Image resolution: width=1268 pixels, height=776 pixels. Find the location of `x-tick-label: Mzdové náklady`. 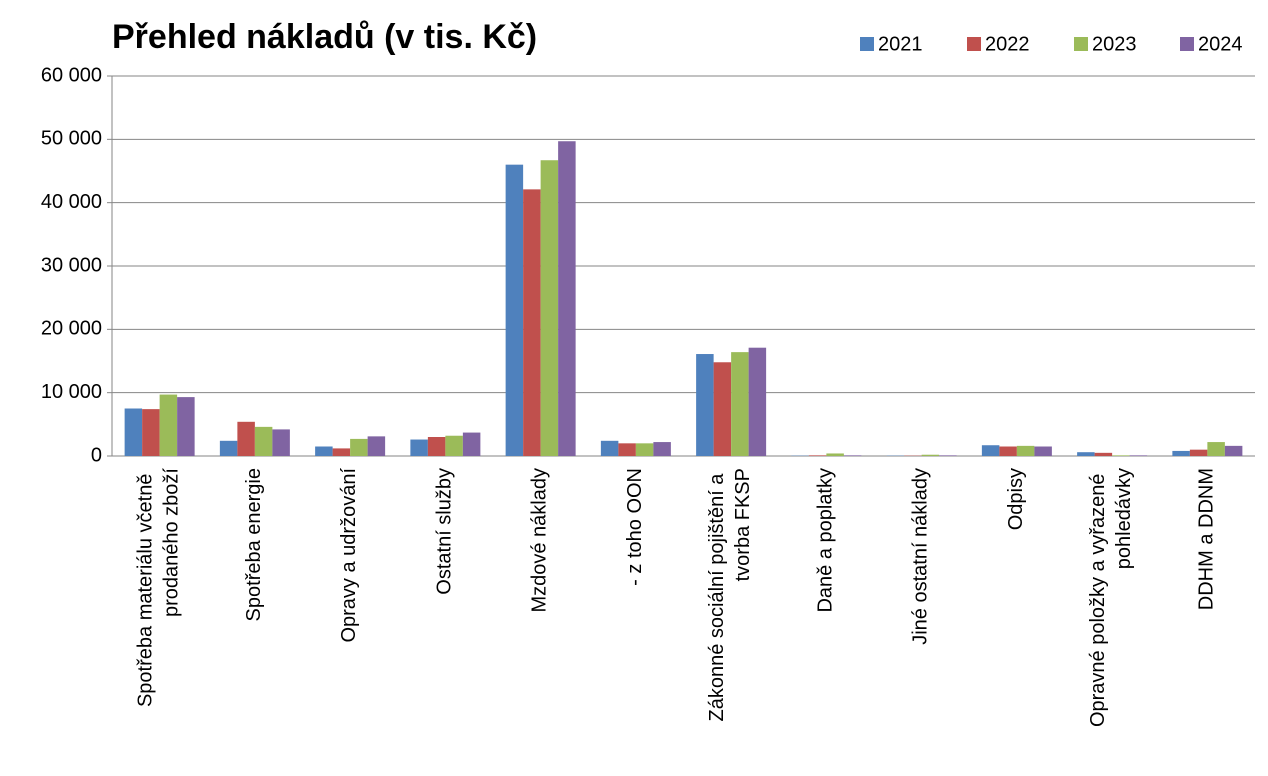

x-tick-label: Mzdové náklady is located at coordinates (540, 540).